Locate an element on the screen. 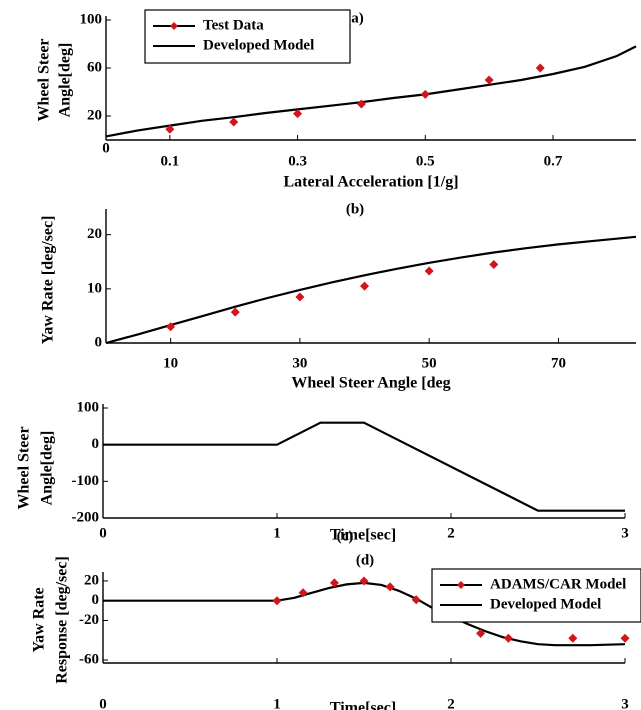 The width and height of the screenshot is (641, 710). legend-label: Test Data is located at coordinates (233, 25).